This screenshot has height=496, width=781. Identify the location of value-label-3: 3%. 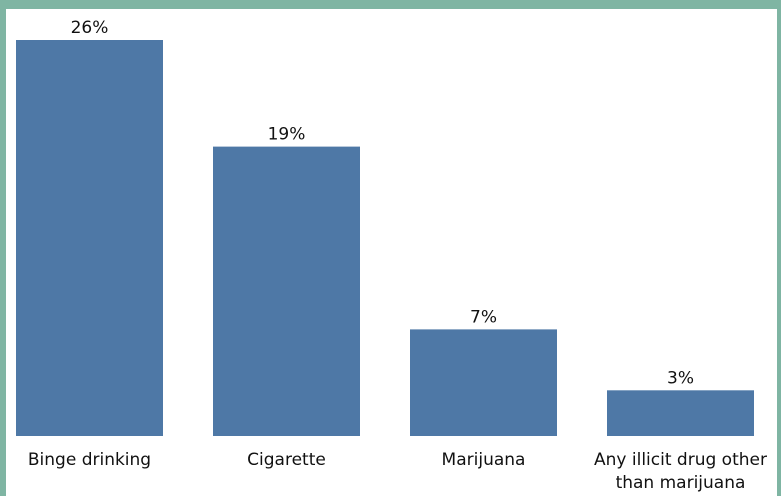
(680, 378).